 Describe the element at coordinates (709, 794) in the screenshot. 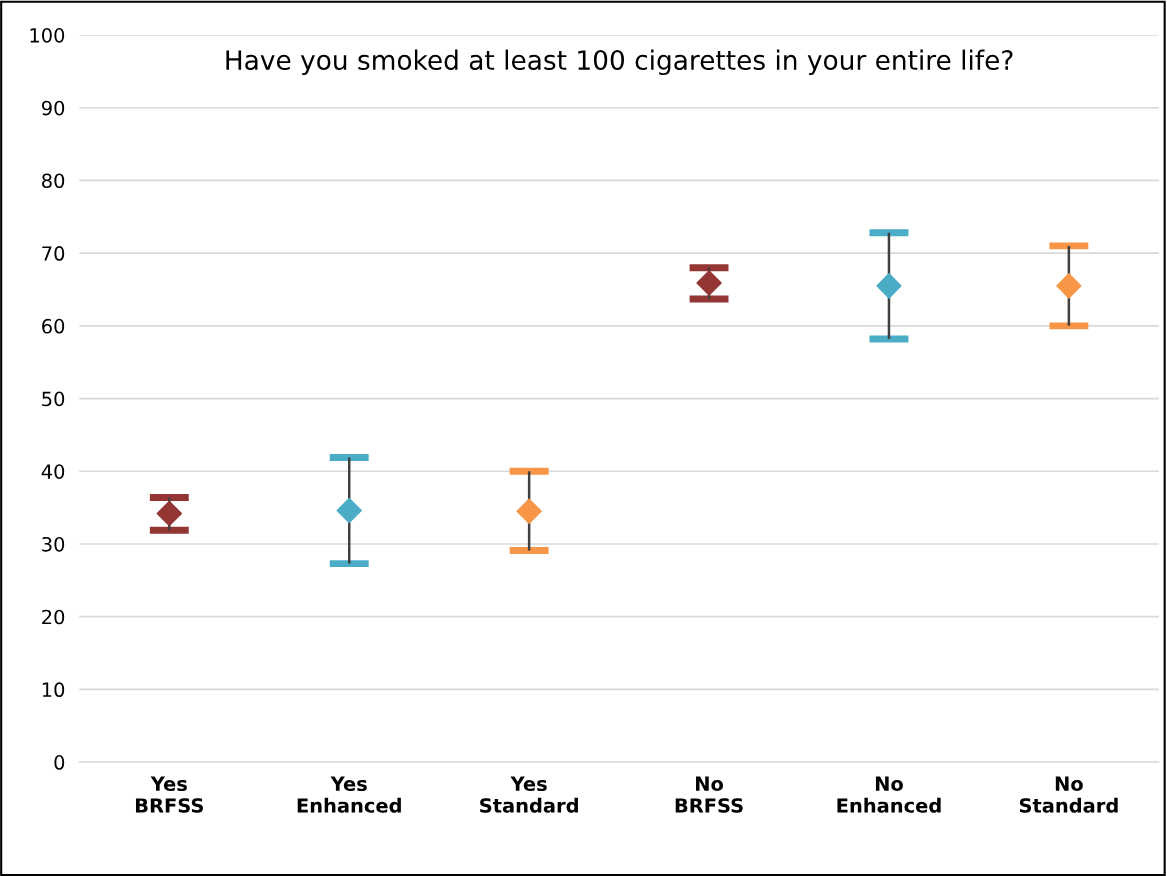

I see `x-tick-label: No BRFSS` at that location.